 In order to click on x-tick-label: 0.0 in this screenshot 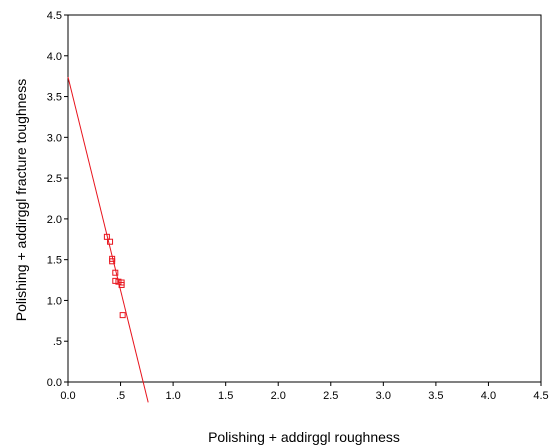, I will do `click(67, 396)`.